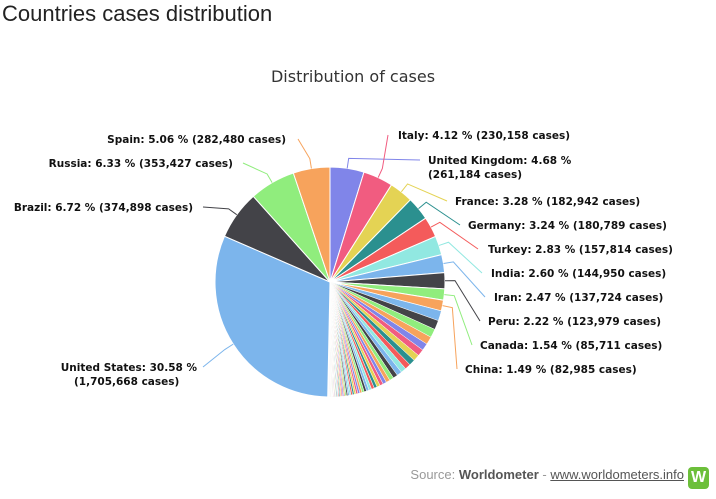 This screenshot has width=716, height=499. Describe the element at coordinates (617, 474) in the screenshot. I see `source-link: www.worldometers.info` at that location.